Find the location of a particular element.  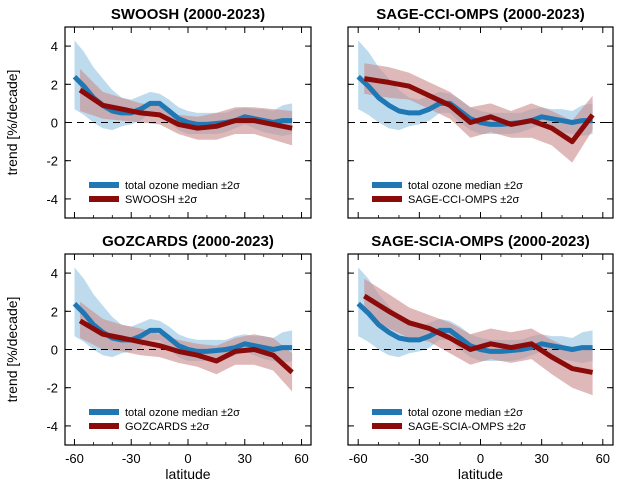

legend-label-dataset: SAGE-CCI-OMPS ±2σ is located at coordinates (463, 200).